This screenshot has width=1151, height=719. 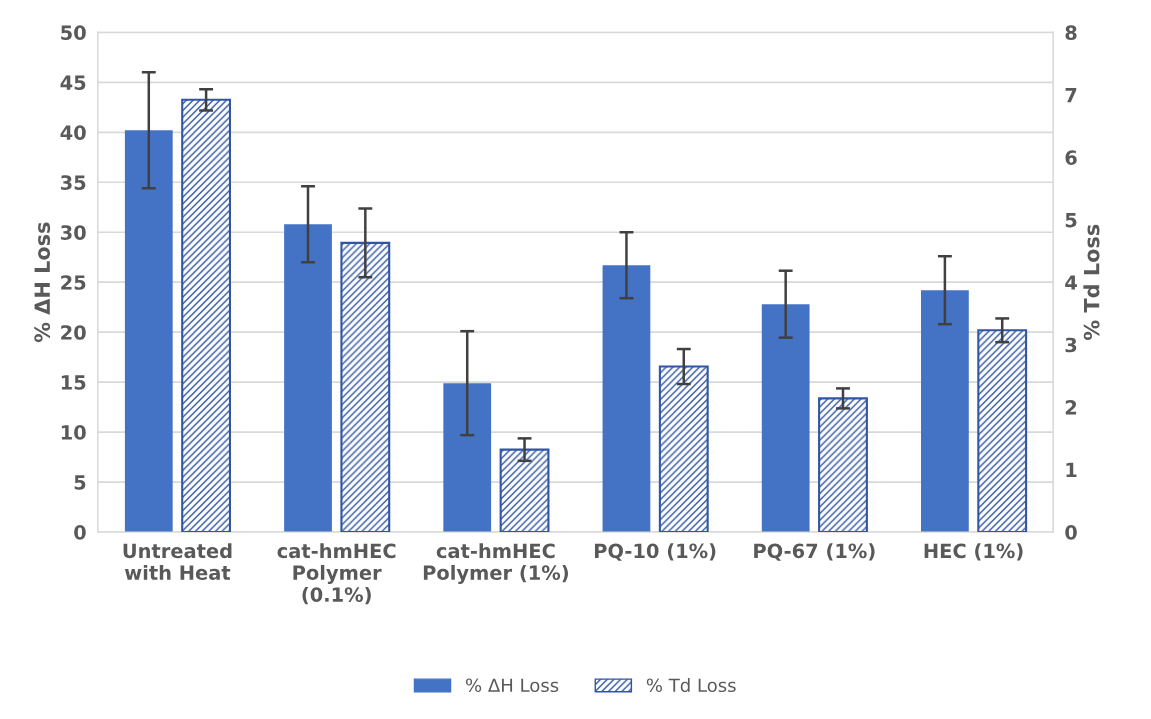 What do you see at coordinates (495, 563) in the screenshot?
I see `x-tick-label: cat-hmHEC Polymer (1%)` at bounding box center [495, 563].